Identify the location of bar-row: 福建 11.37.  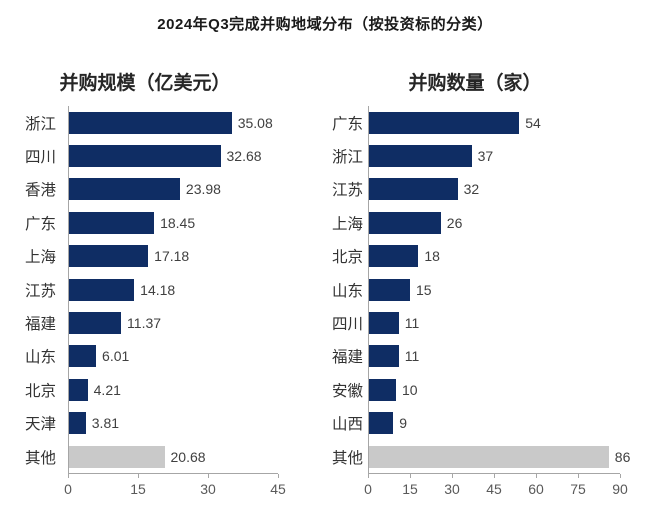
(162, 322).